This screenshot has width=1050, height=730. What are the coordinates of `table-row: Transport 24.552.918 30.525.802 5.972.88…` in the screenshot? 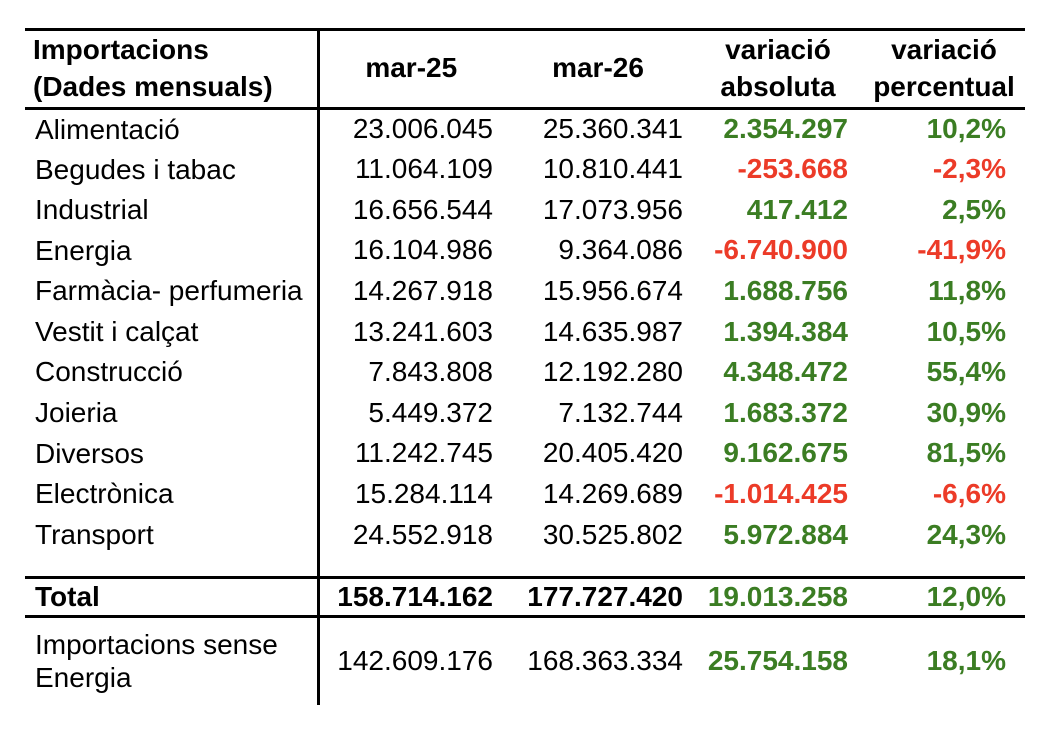 It's located at (525, 534).